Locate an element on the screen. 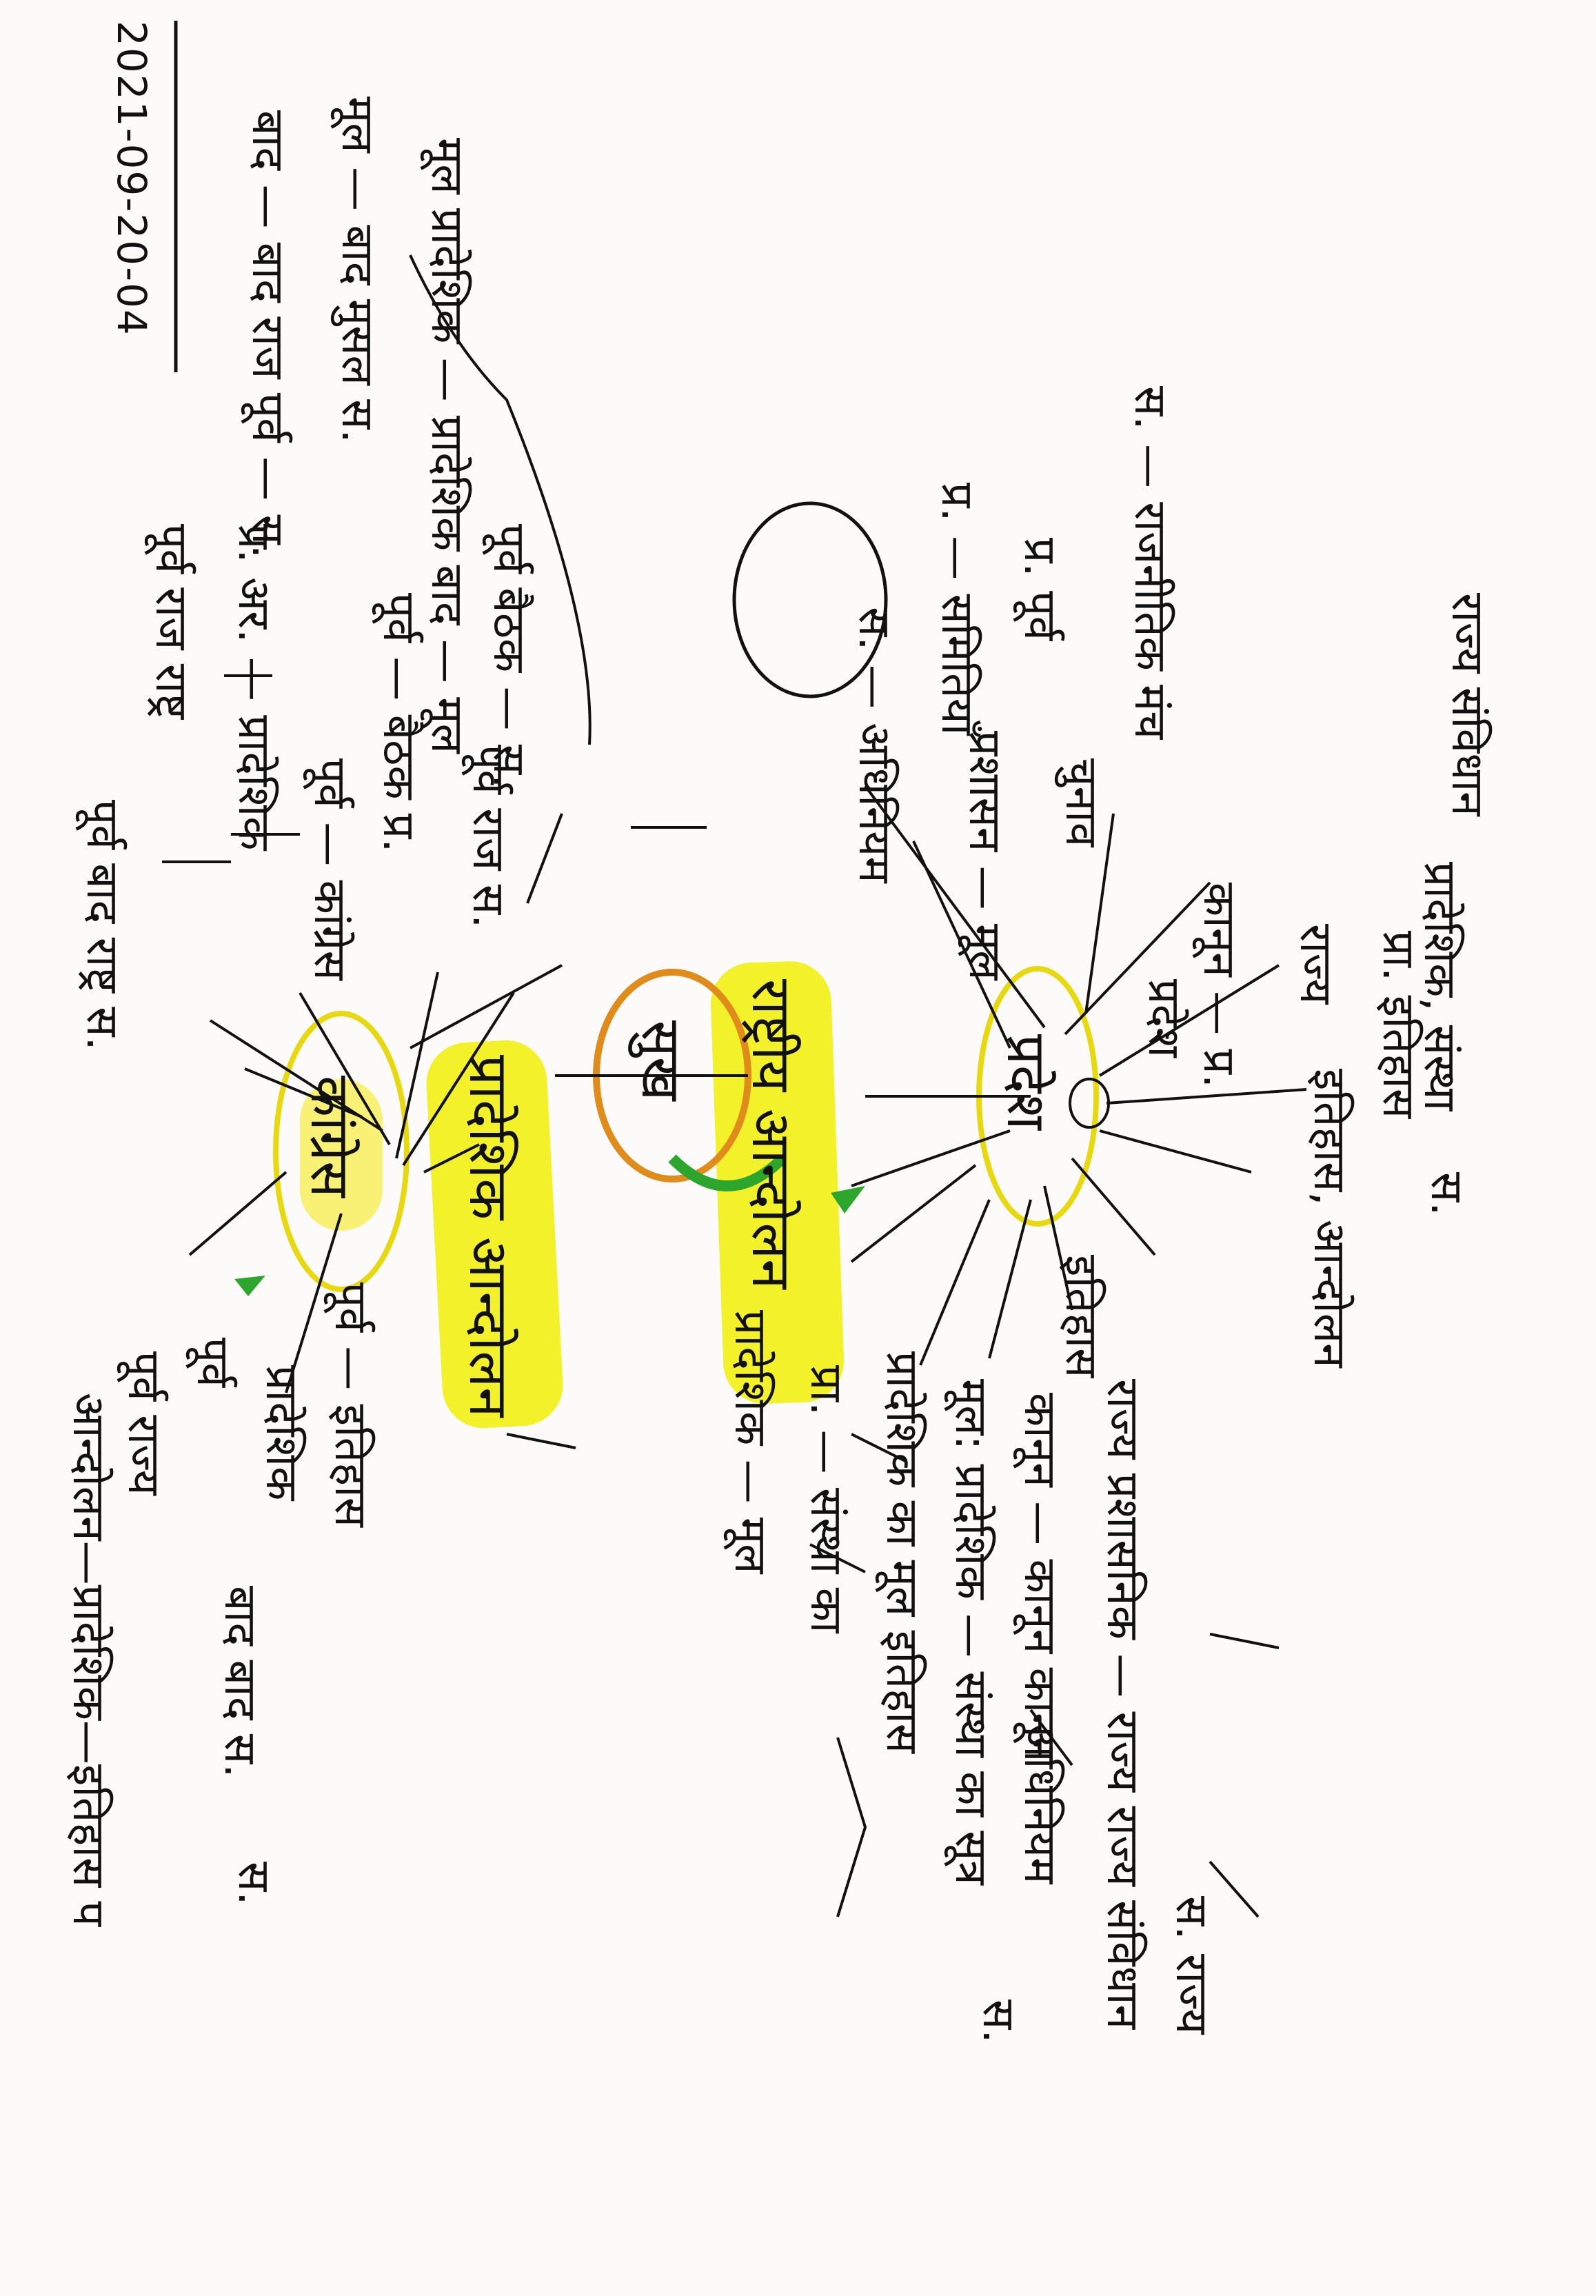 This screenshot has width=1596, height=2296. left-branch-item: इतिहास is located at coordinates (1081, 1316).